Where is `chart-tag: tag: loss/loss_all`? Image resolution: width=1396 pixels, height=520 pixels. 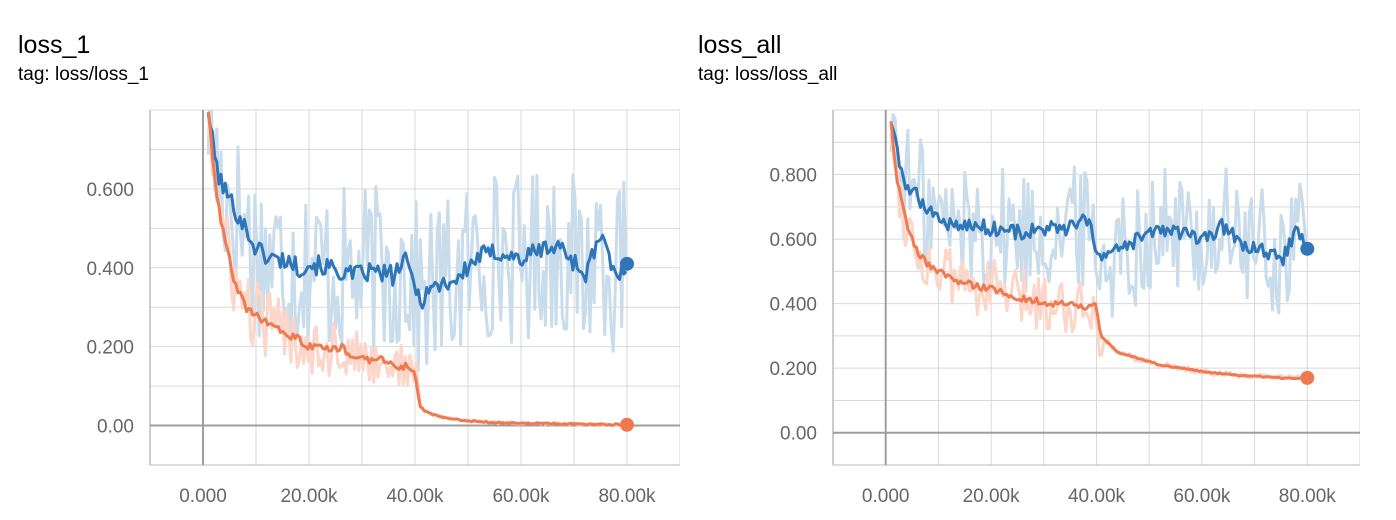
chart-tag: tag: loss/loss_all is located at coordinates (768, 74).